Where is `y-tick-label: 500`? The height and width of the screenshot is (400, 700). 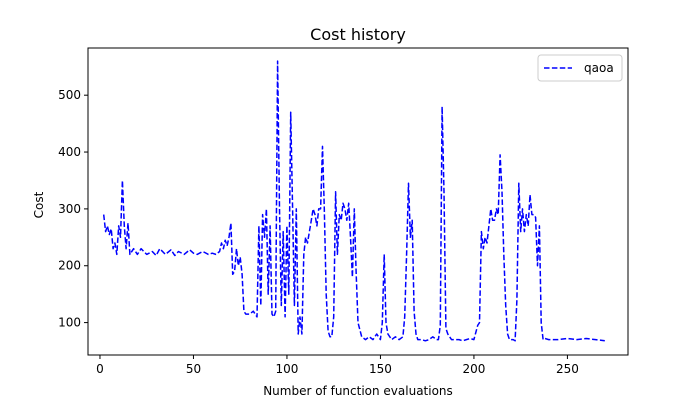 y-tick-label: 500 is located at coordinates (69, 95).